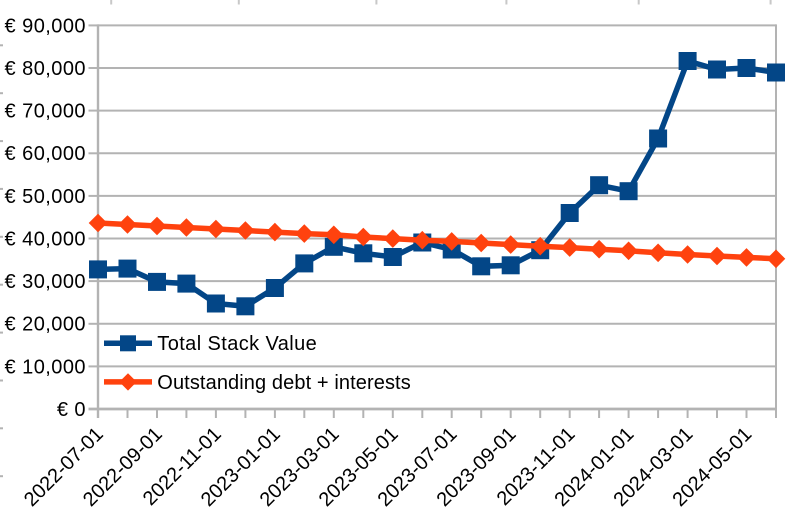  Describe the element at coordinates (45, 26) in the screenshot. I see `svg-text: € 90,000` at that location.